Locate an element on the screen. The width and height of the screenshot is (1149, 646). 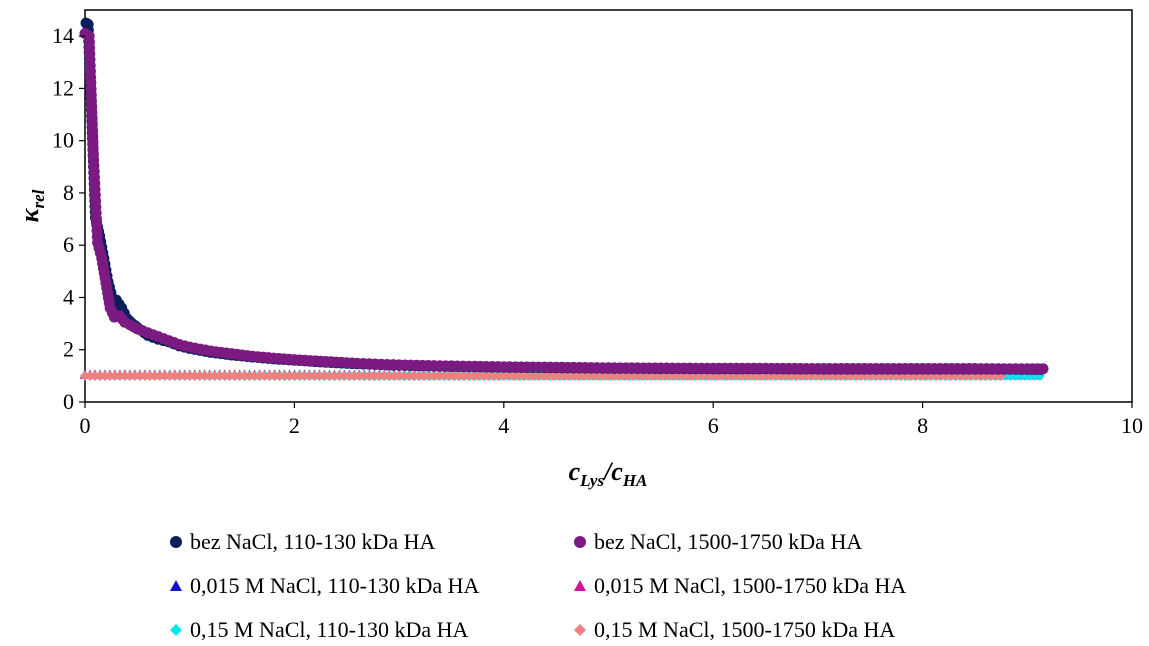
y-tick-label: 8 is located at coordinates (68, 192).